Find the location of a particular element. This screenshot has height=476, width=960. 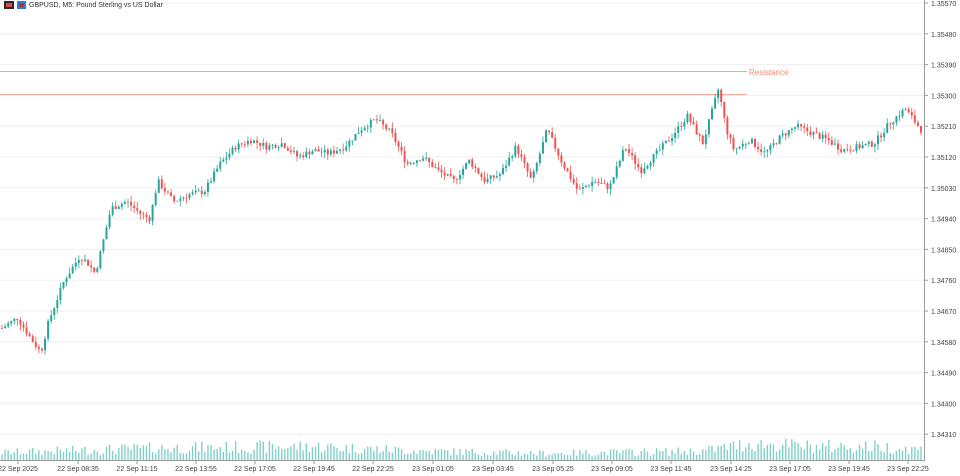

time-tick-label: 23 Sep 01:05 is located at coordinates (433, 469).